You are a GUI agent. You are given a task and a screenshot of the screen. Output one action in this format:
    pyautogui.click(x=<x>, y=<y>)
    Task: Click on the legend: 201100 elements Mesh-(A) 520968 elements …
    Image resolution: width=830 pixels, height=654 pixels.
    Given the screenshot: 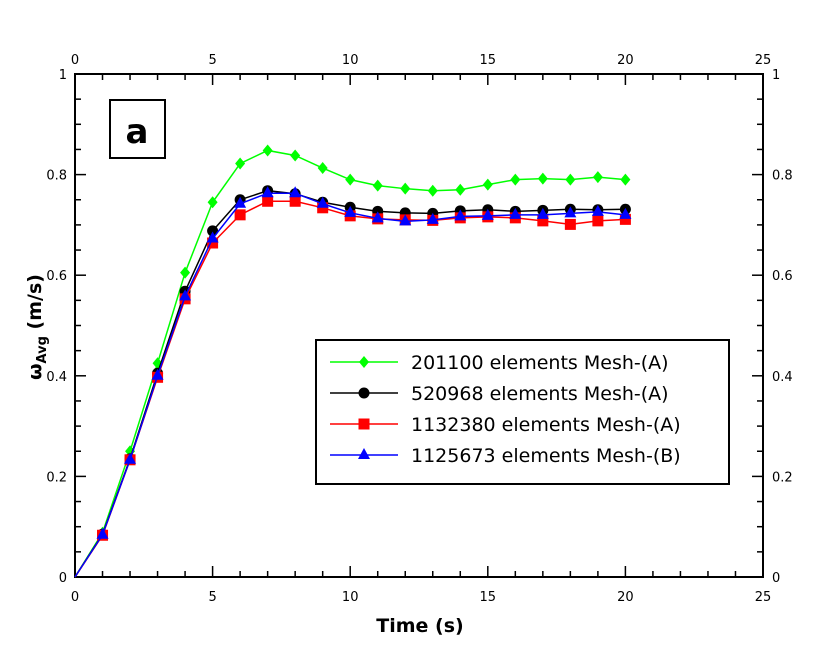 What is the action you would take?
    pyautogui.click(x=522, y=412)
    